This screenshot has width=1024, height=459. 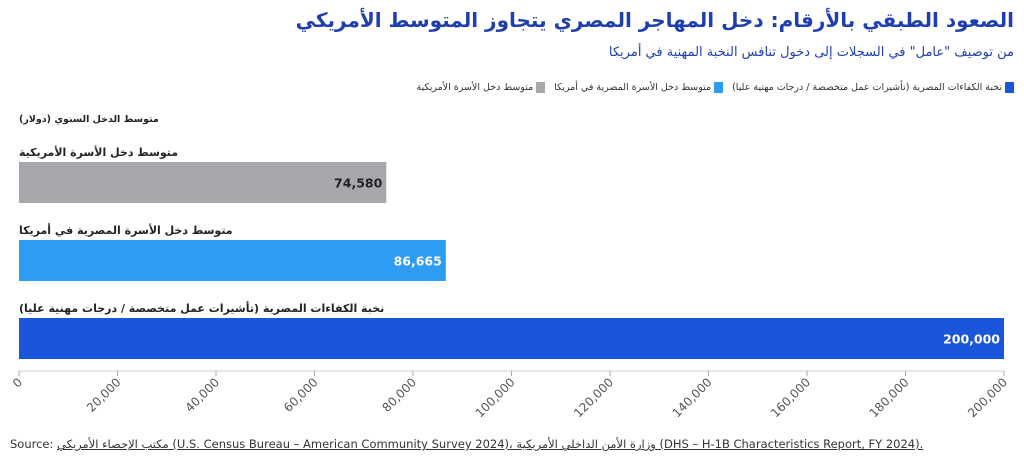 I want to click on x-tick-label-7: 140,000, so click(x=692, y=397).